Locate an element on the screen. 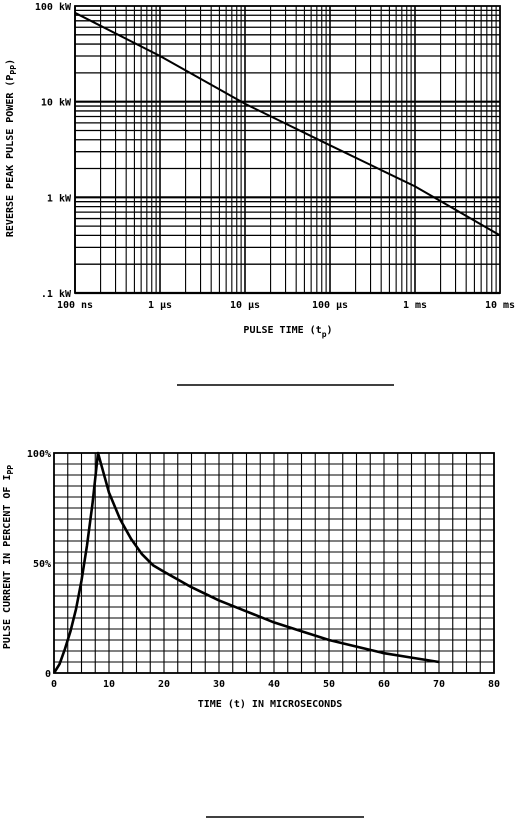 Image resolution: width=532 pixels, height=821 pixels. y-tick-label: 0 is located at coordinates (48, 674).